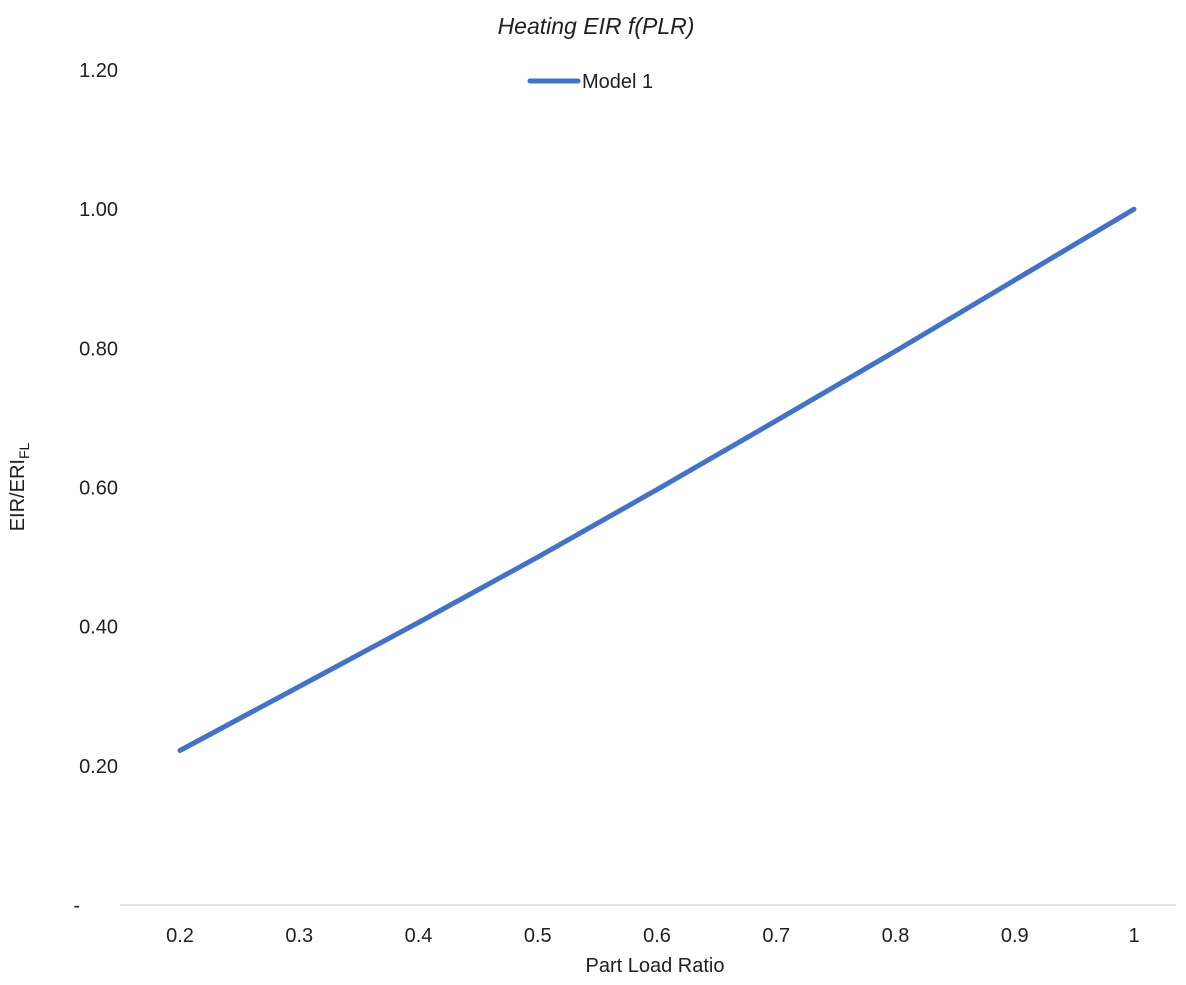  I want to click on y-axis-label-main: EIR/ERI, so click(18, 495).